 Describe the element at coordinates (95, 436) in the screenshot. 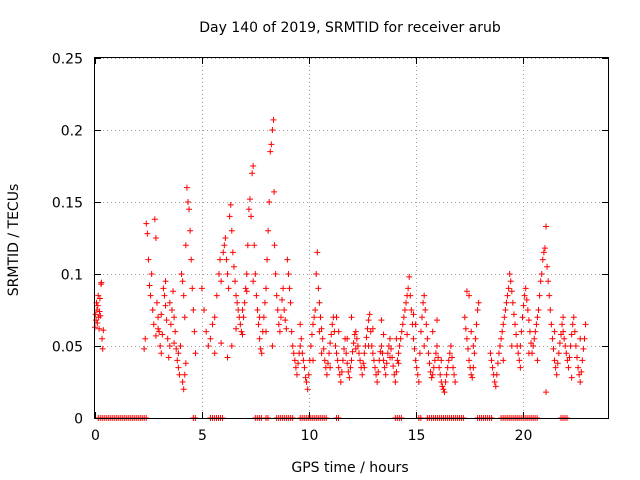

I see `x-tick-label: 0` at that location.